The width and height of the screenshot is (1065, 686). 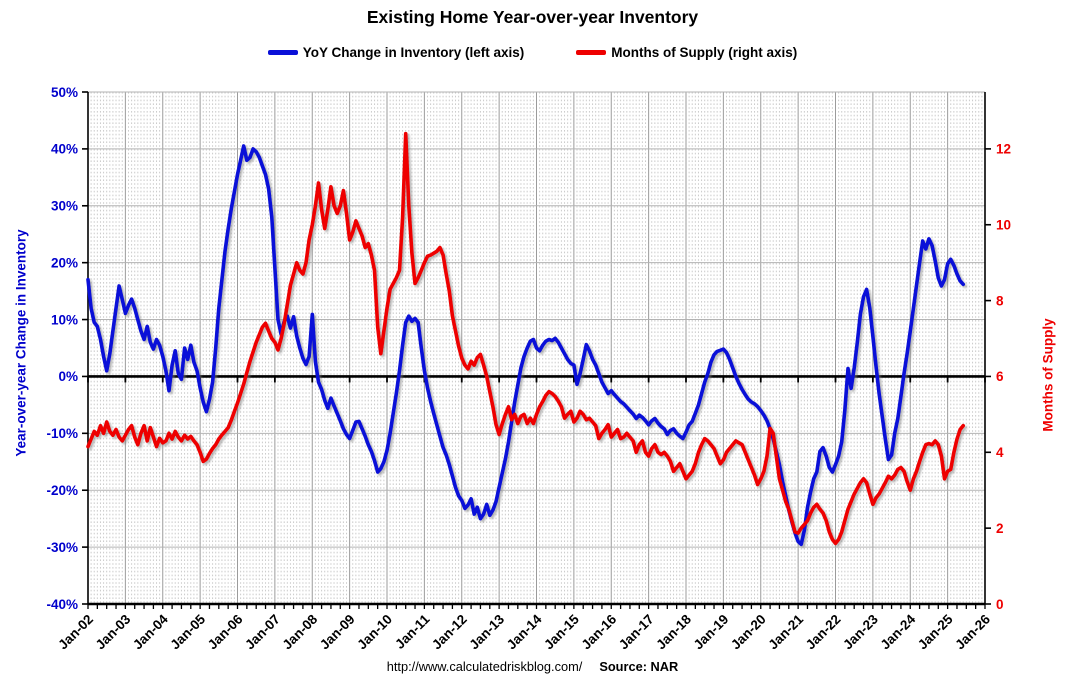 What do you see at coordinates (113, 631) in the screenshot?
I see `x-axis-tick-label: Jan-03` at bounding box center [113, 631].